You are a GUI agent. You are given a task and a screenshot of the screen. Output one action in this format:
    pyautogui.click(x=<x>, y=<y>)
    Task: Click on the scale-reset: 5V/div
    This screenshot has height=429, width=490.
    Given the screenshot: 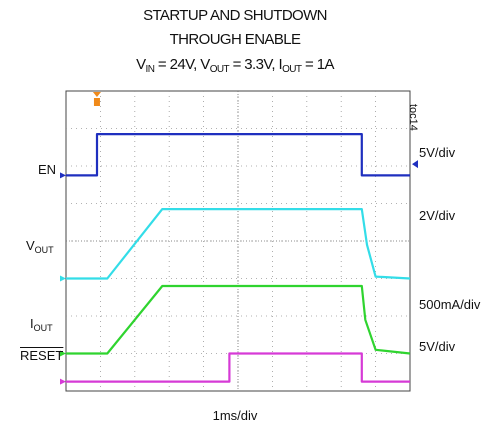 What is the action you would take?
    pyautogui.click(x=437, y=346)
    